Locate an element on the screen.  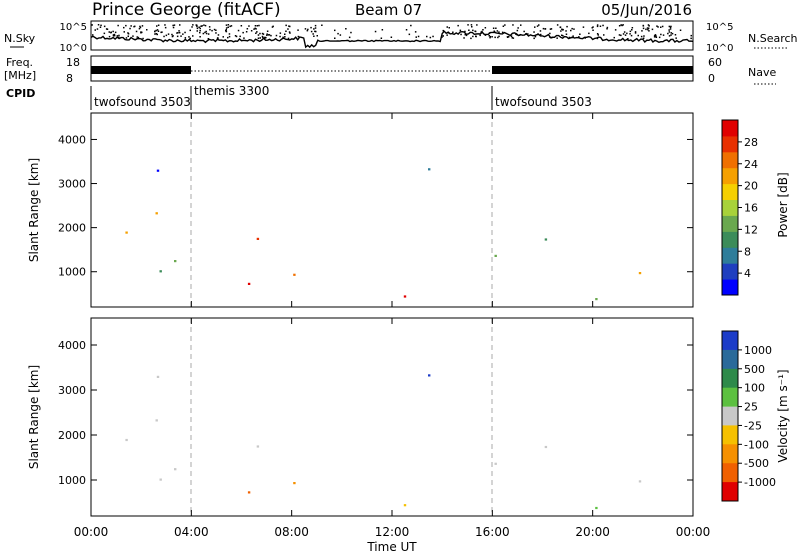
nsearch-trace is located at coordinates (391, 32).